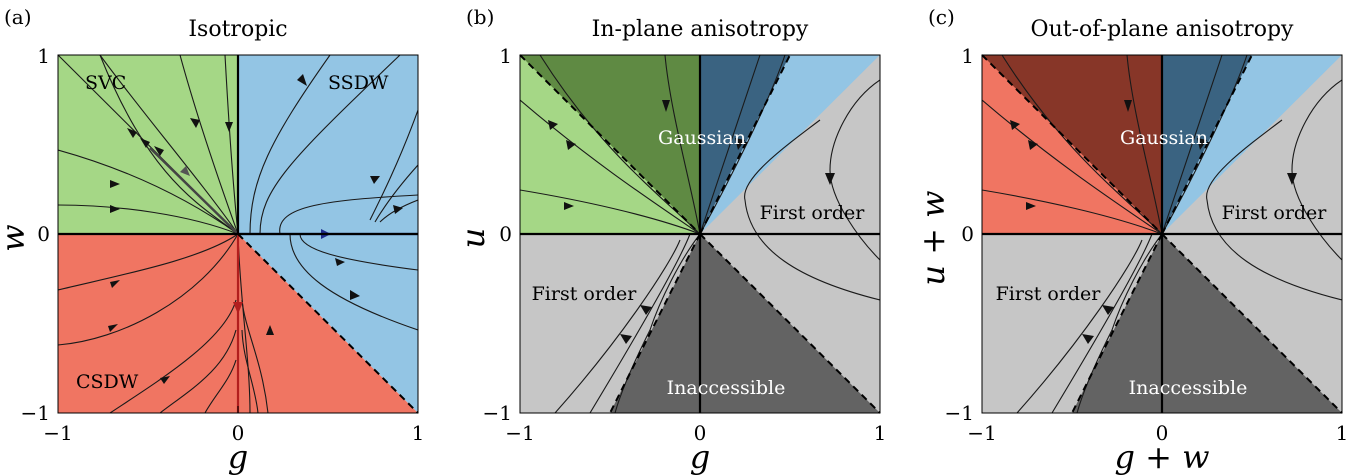 Image resolution: width=1367 pixels, height=476 pixels. I want to click on panel-title: Out-of-plane anisotropy, so click(1162, 29).